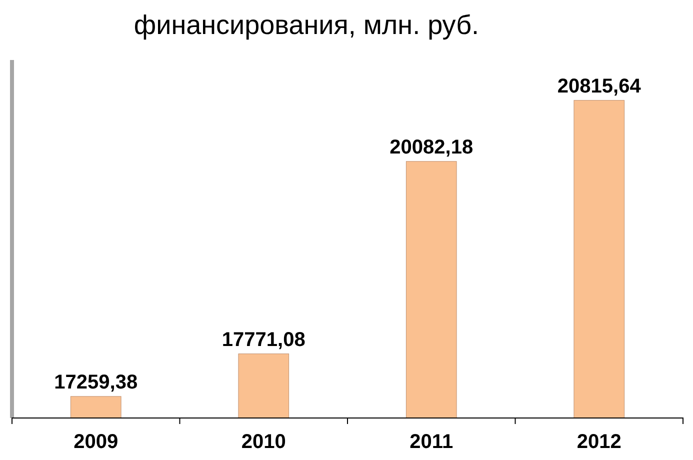  Describe the element at coordinates (96, 442) in the screenshot. I see `x-tick-label: 2009` at that location.